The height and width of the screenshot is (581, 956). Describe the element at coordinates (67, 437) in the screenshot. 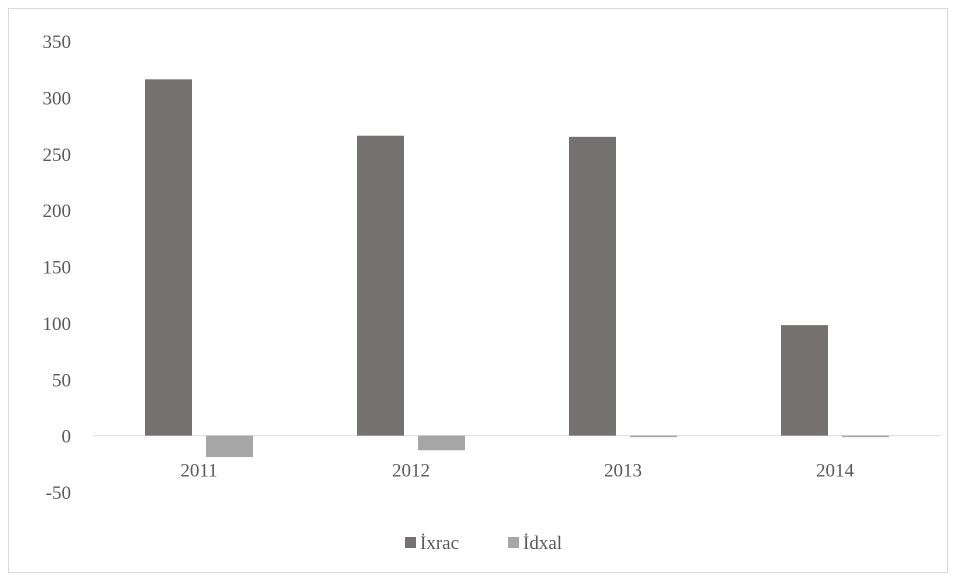

I see `y-tick-label: 0` at that location.